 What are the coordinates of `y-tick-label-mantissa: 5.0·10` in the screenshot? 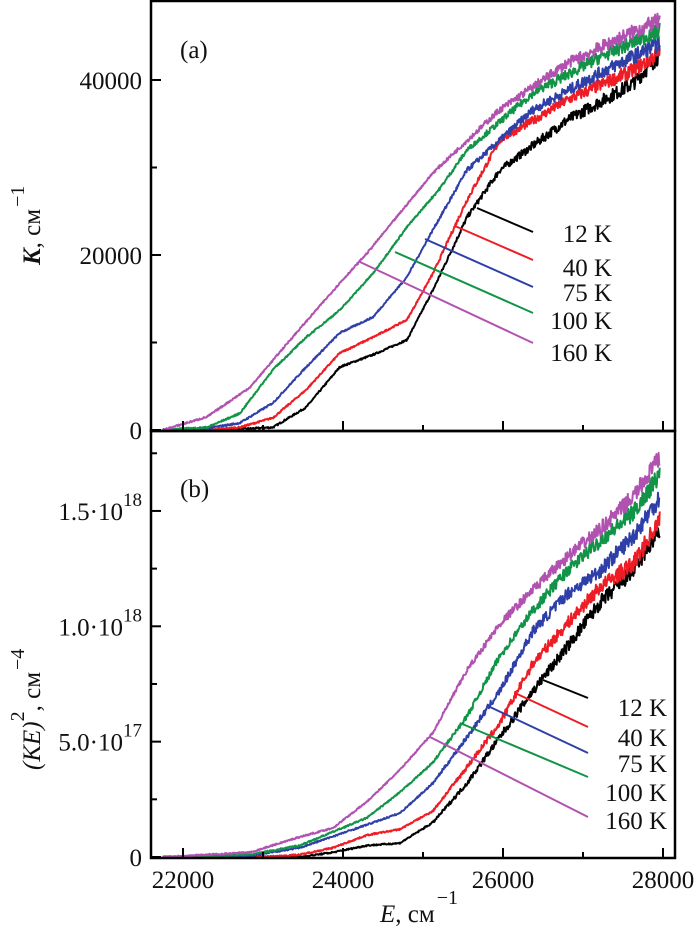 It's located at (90, 743).